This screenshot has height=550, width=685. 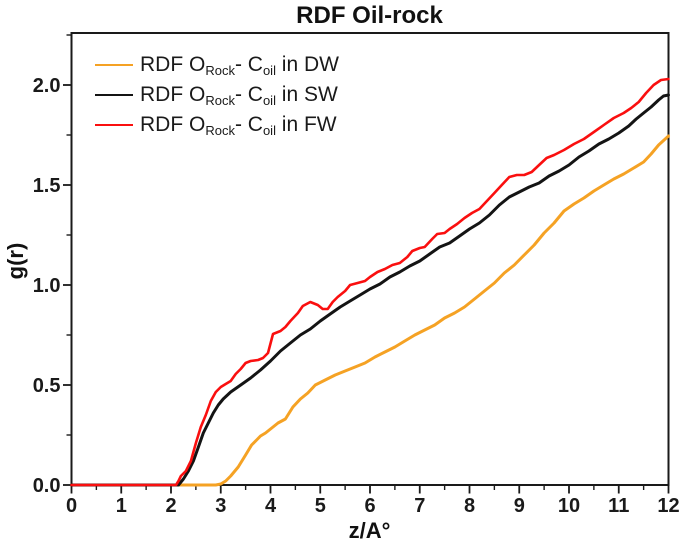 What do you see at coordinates (320, 506) in the screenshot?
I see `x-tick-label: 5` at bounding box center [320, 506].